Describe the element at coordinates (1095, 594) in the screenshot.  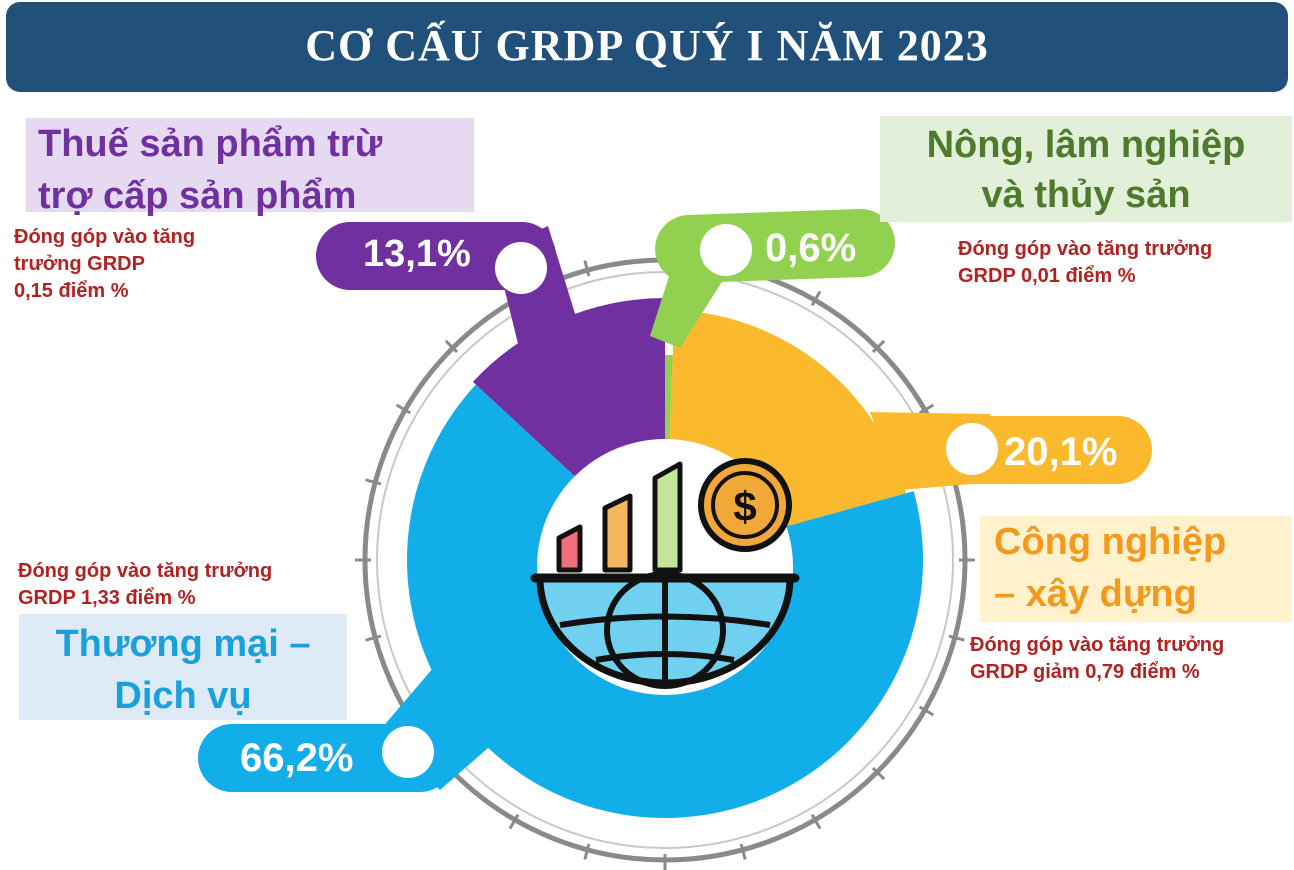
I see `label-industry-line2: – xây dựng` at that location.